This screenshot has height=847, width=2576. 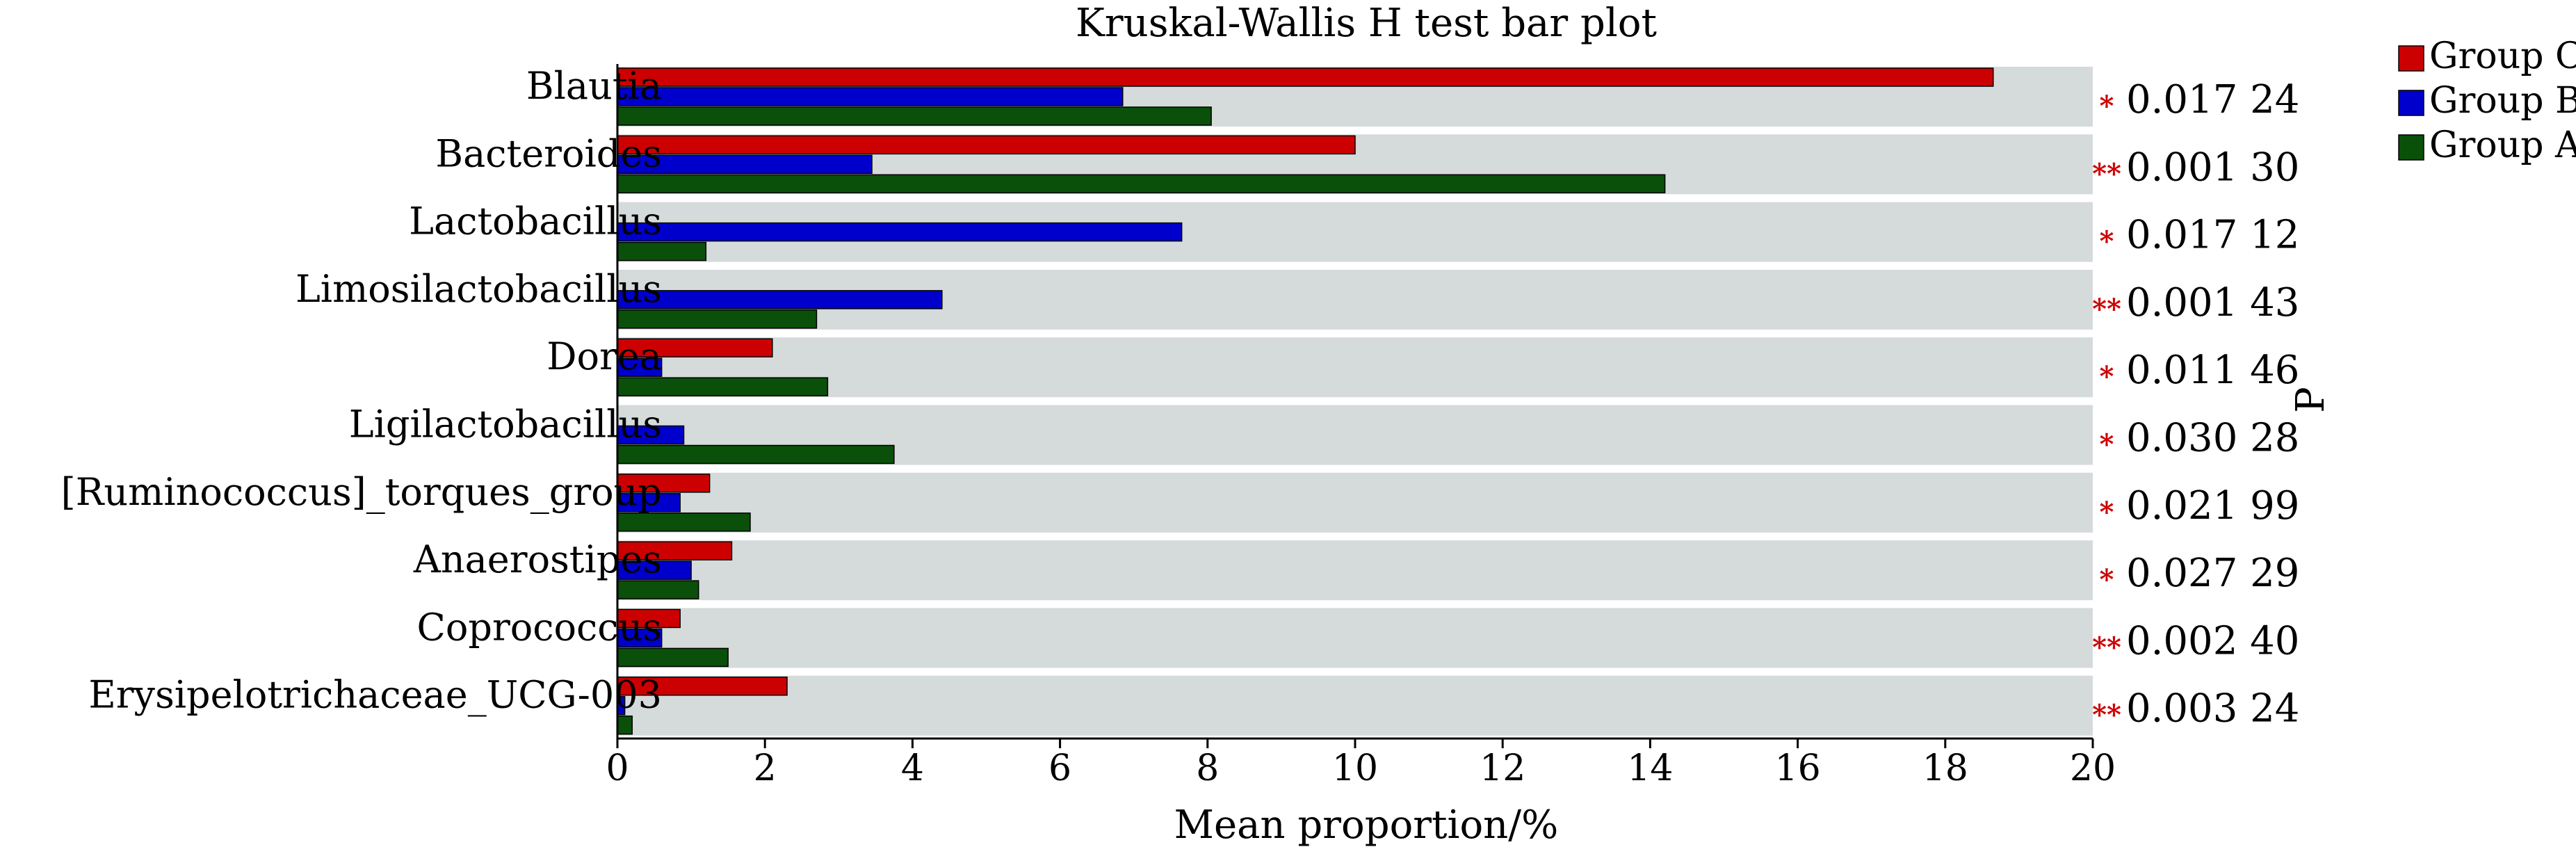 I want to click on x-tick-label: 14, so click(x=1650, y=769).